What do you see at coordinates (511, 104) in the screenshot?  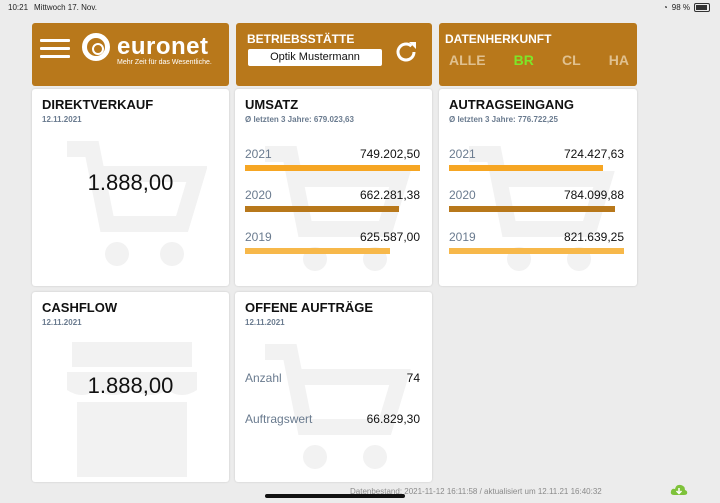 I see `card-title: AUTRAGSEINGANG` at bounding box center [511, 104].